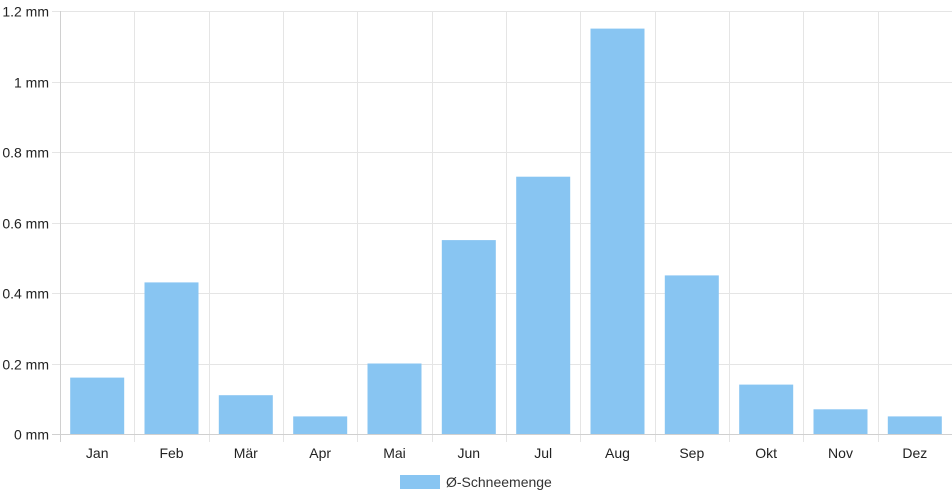 The image size is (952, 500). Describe the element at coordinates (499, 482) in the screenshot. I see `legend-label: Ø-Schneemenge` at that location.